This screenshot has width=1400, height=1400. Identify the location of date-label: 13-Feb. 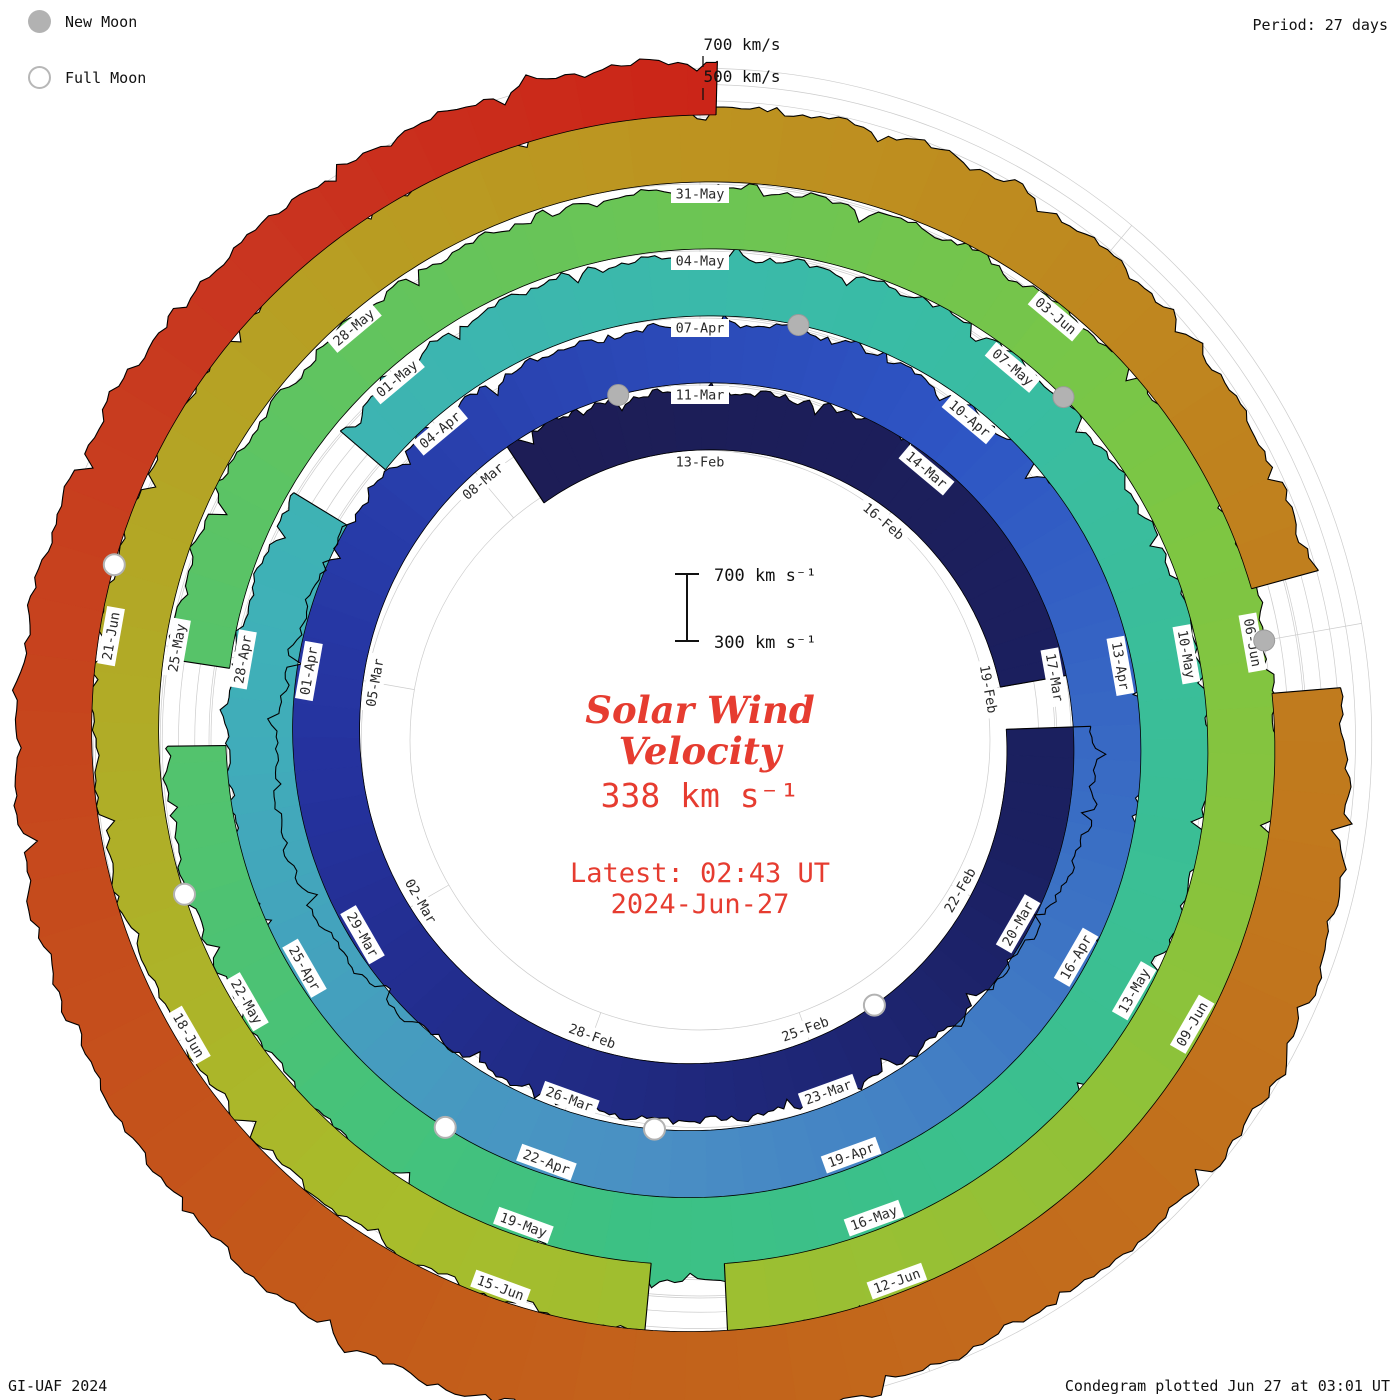
(700, 462).